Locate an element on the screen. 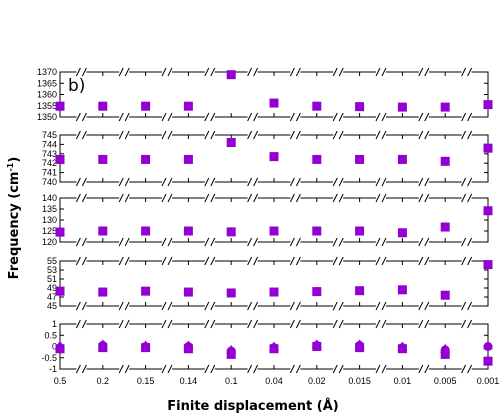 Image resolution: width=500 pixels, height=420 pixels. x-tick-label: 0.01 is located at coordinates (403, 381).